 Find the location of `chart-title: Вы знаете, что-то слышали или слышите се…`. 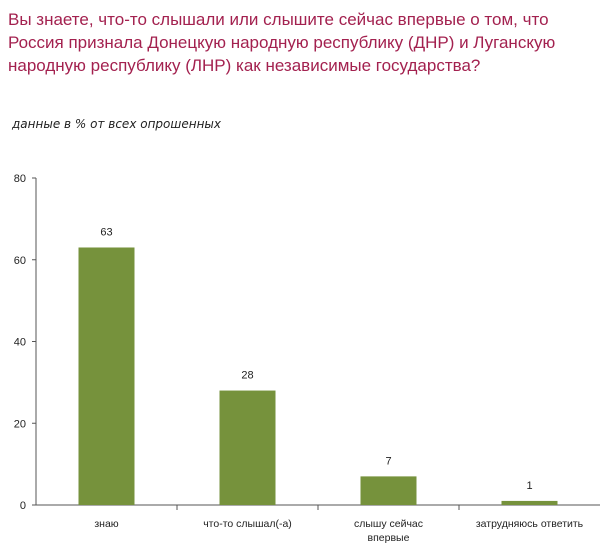

chart-title: Вы знаете, что-то слышали или слышите се… is located at coordinates (282, 42).